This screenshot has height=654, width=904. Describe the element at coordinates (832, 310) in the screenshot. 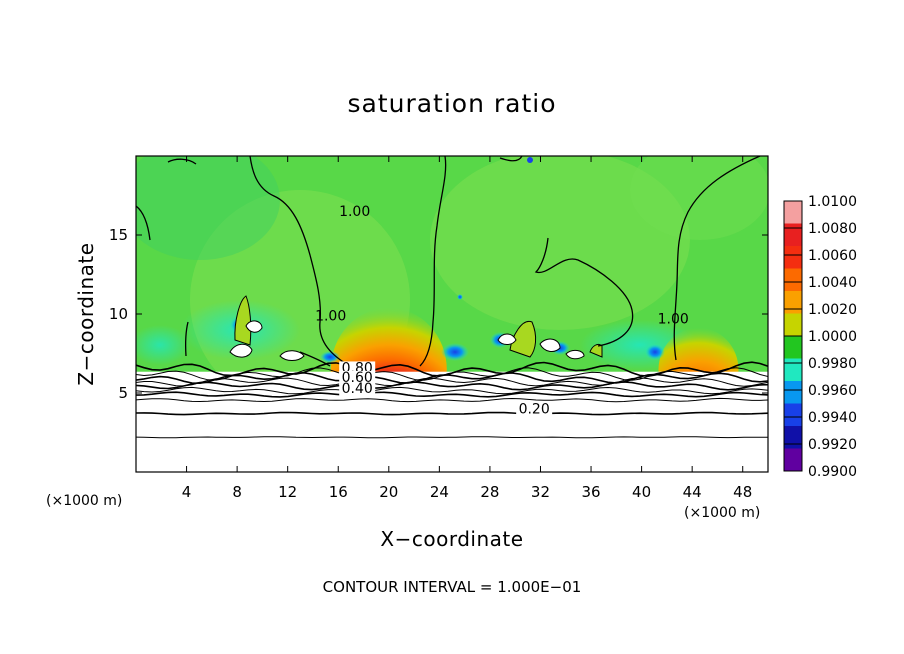

I see `colorbar-label: 1.0020` at that location.